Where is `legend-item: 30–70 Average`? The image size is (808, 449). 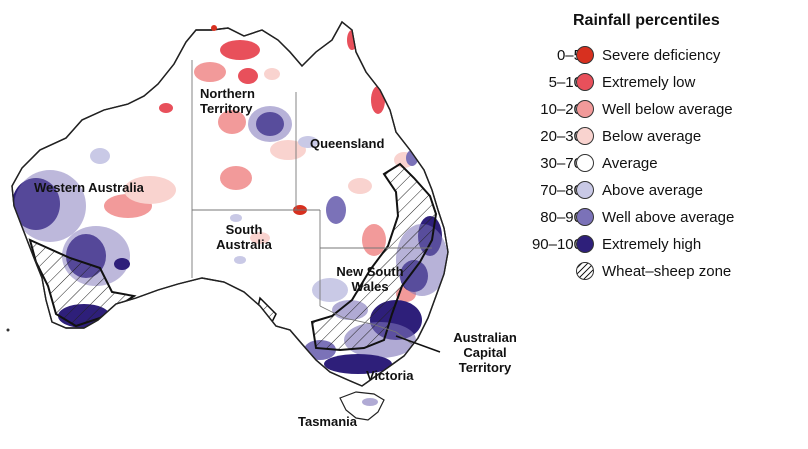 legend-item: 30–70 Average is located at coordinates (660, 164).